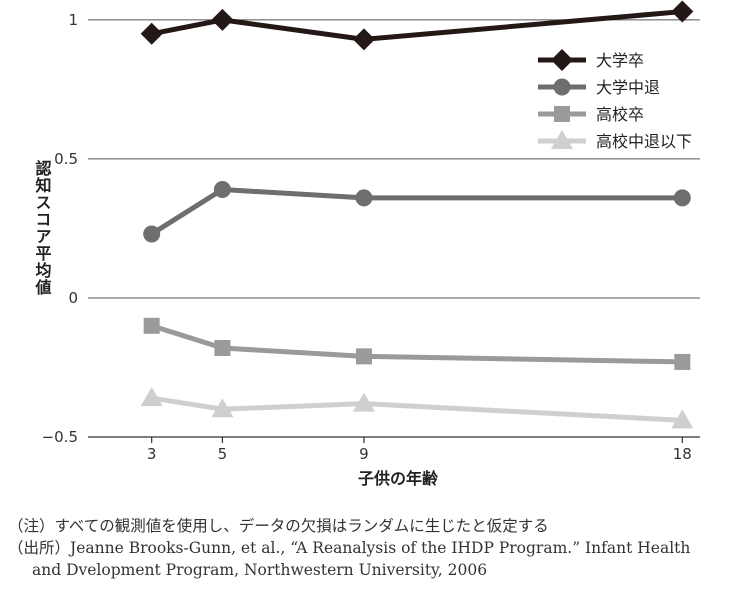 This screenshot has width=746, height=597. What do you see at coordinates (620, 114) in the screenshot?
I see `legend-label: 高校卒` at bounding box center [620, 114].